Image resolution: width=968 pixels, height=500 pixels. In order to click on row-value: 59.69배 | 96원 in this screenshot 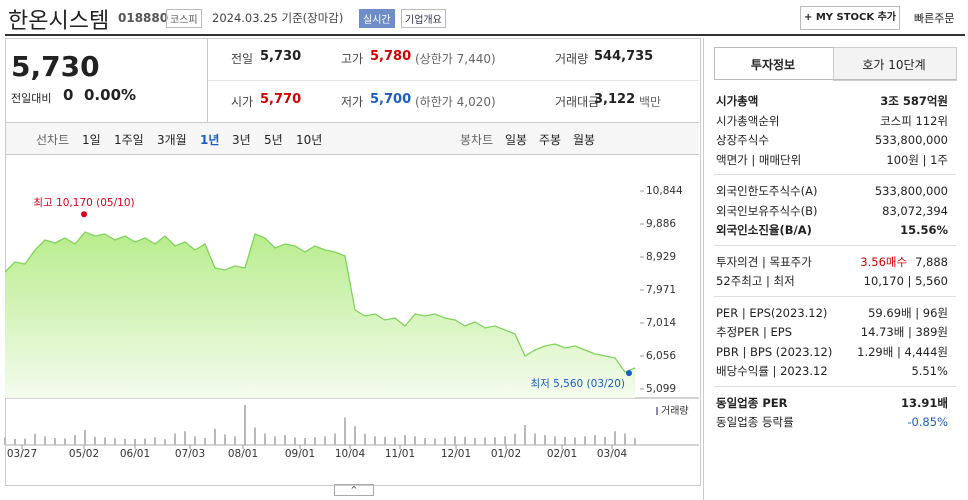, I will do `click(908, 313)`.